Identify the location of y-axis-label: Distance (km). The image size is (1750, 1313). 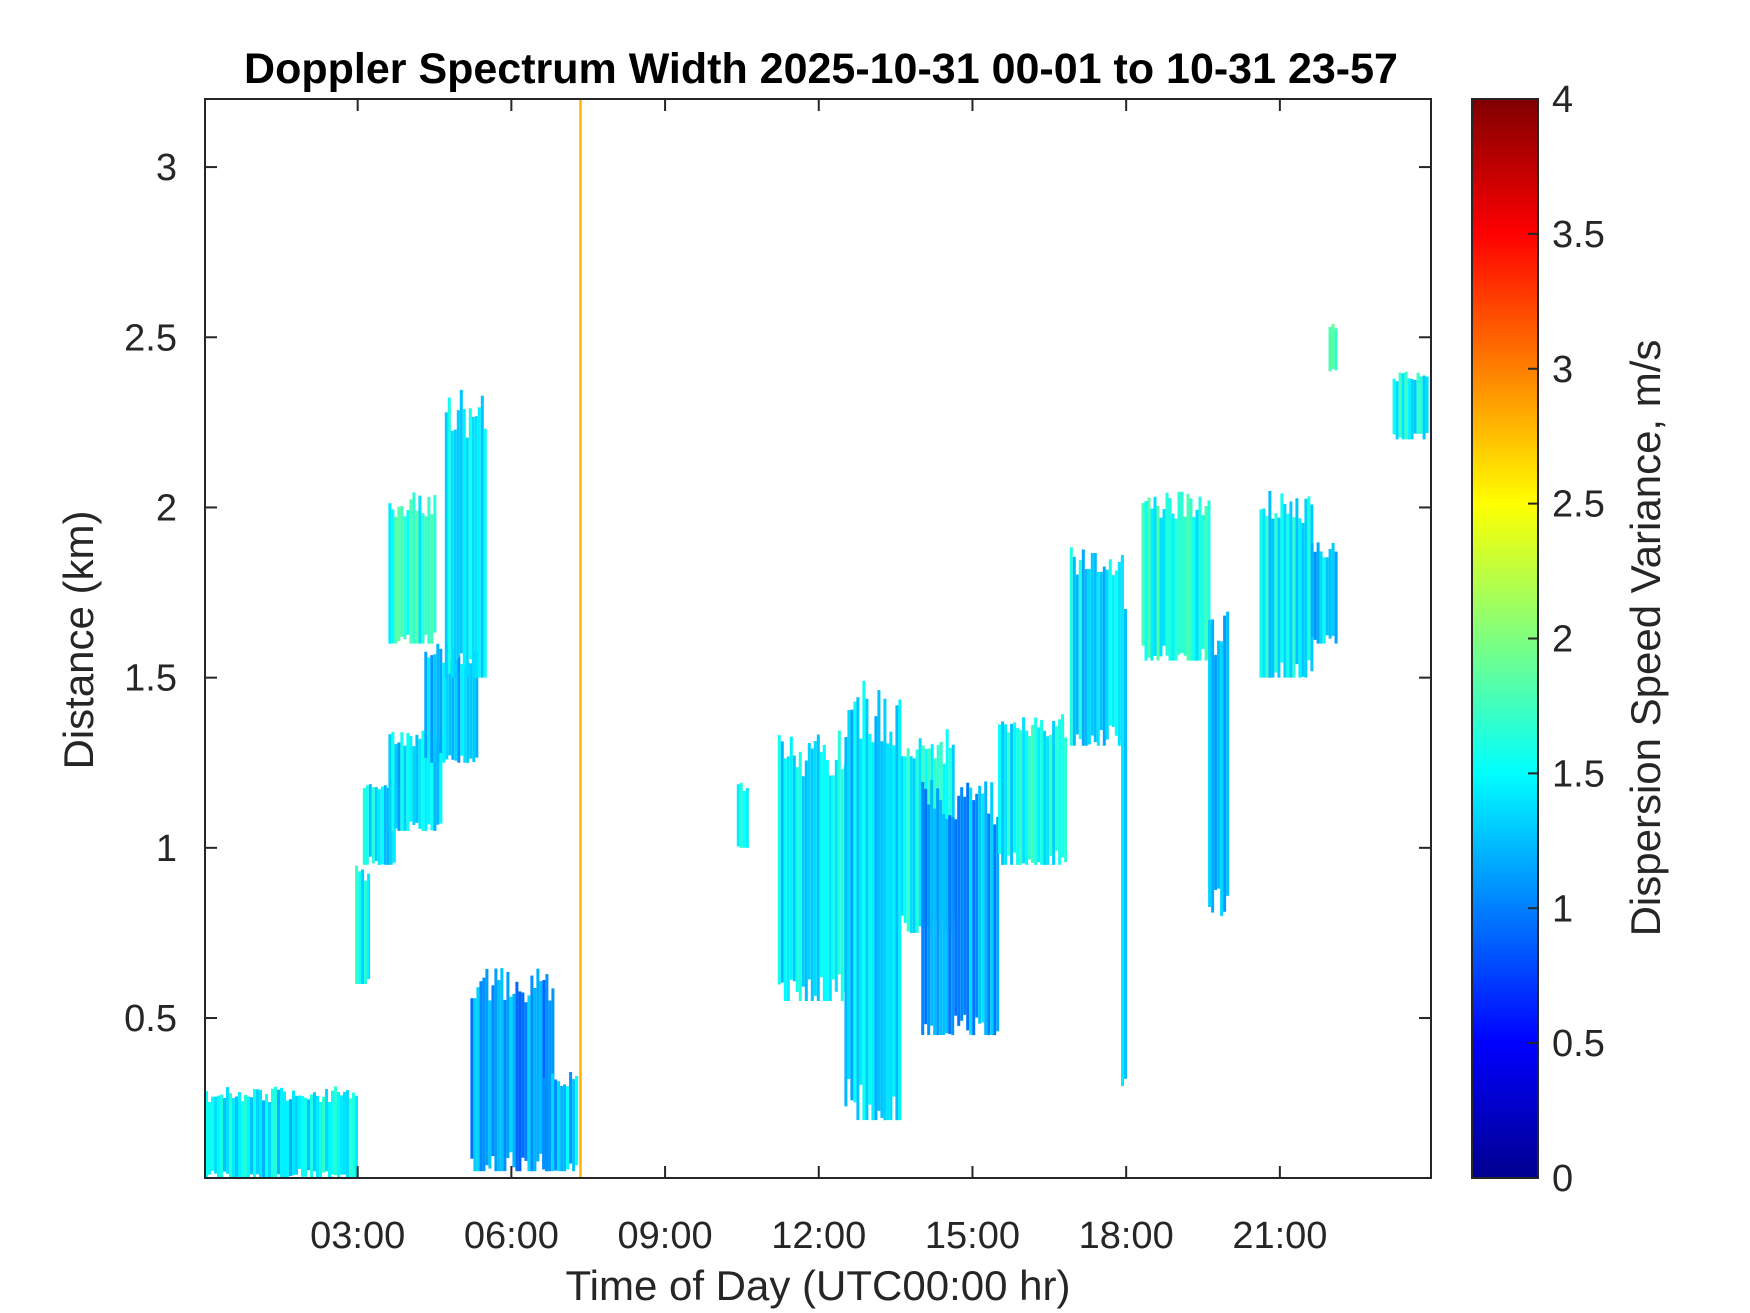
(78, 639).